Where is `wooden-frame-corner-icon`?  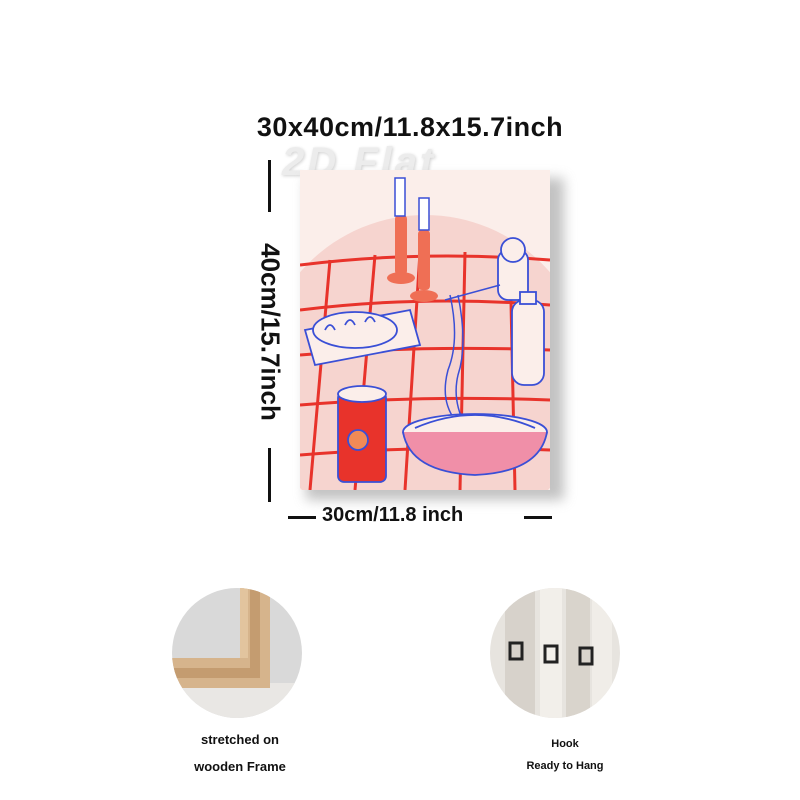 wooden-frame-corner-icon is located at coordinates (237, 653).